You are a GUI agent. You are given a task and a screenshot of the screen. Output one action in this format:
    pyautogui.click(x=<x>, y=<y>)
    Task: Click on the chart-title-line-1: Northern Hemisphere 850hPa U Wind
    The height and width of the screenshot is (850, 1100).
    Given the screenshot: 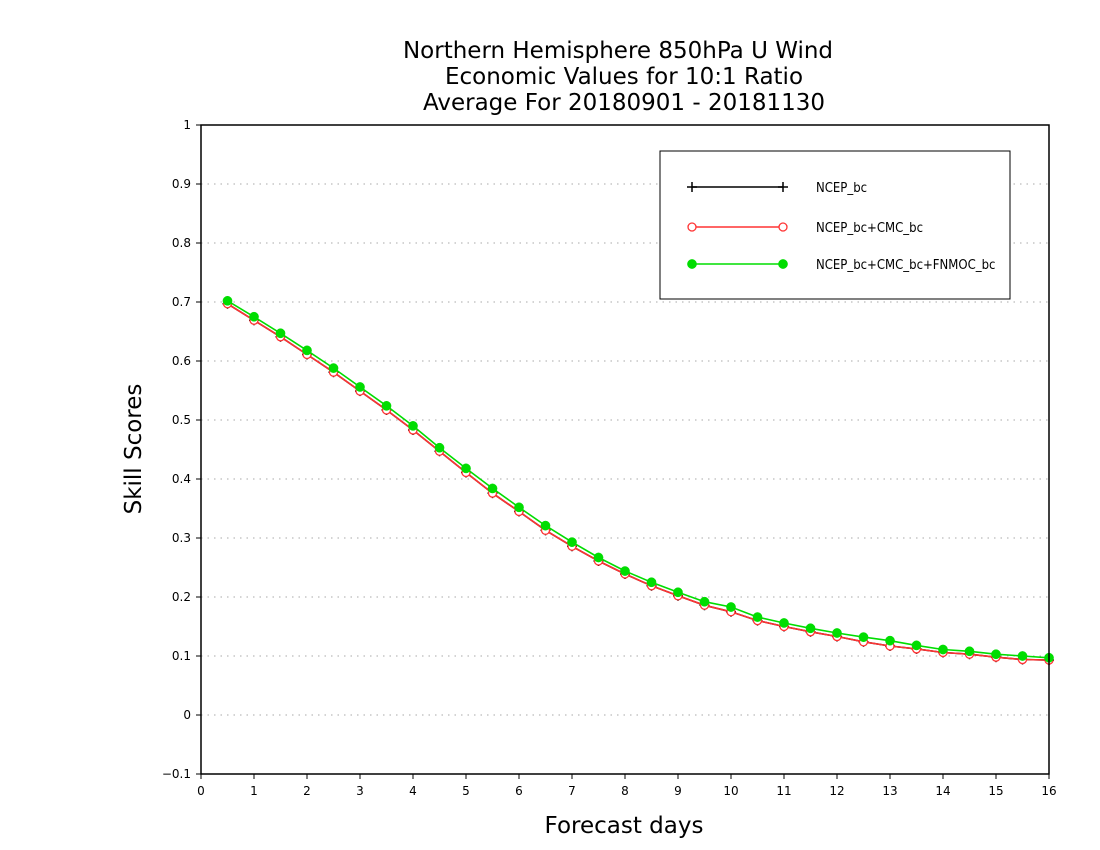 What is the action you would take?
    pyautogui.click(x=618, y=51)
    